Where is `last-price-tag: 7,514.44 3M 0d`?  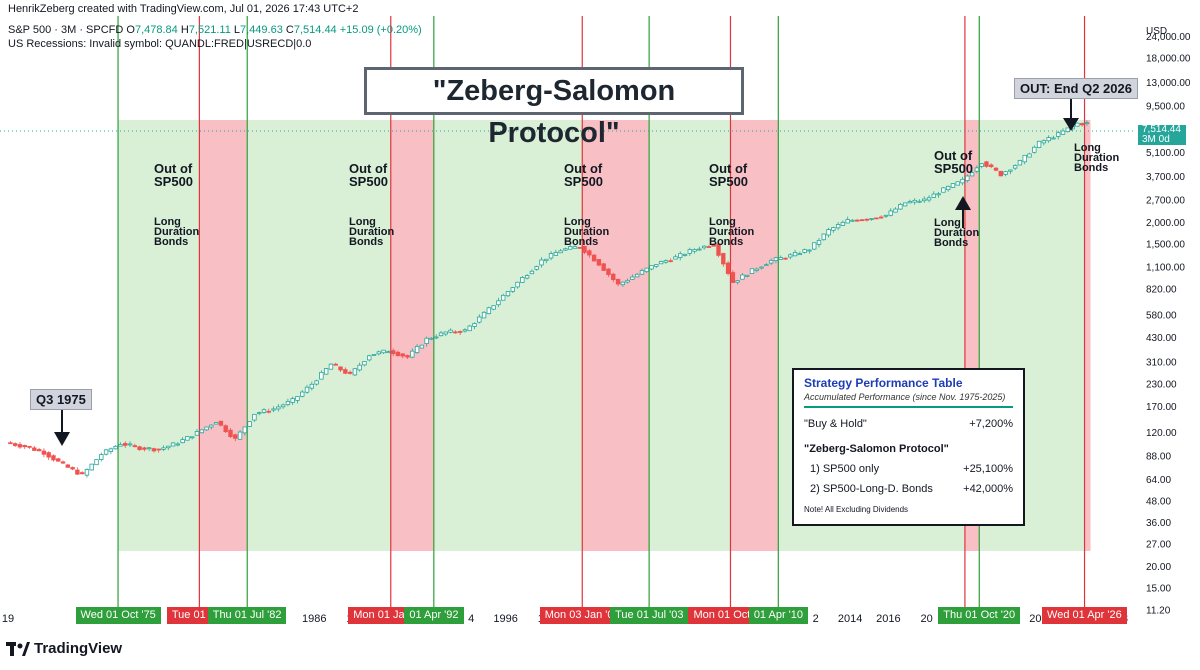
last-price-tag: 7,514.44 3M 0d is located at coordinates (1162, 135).